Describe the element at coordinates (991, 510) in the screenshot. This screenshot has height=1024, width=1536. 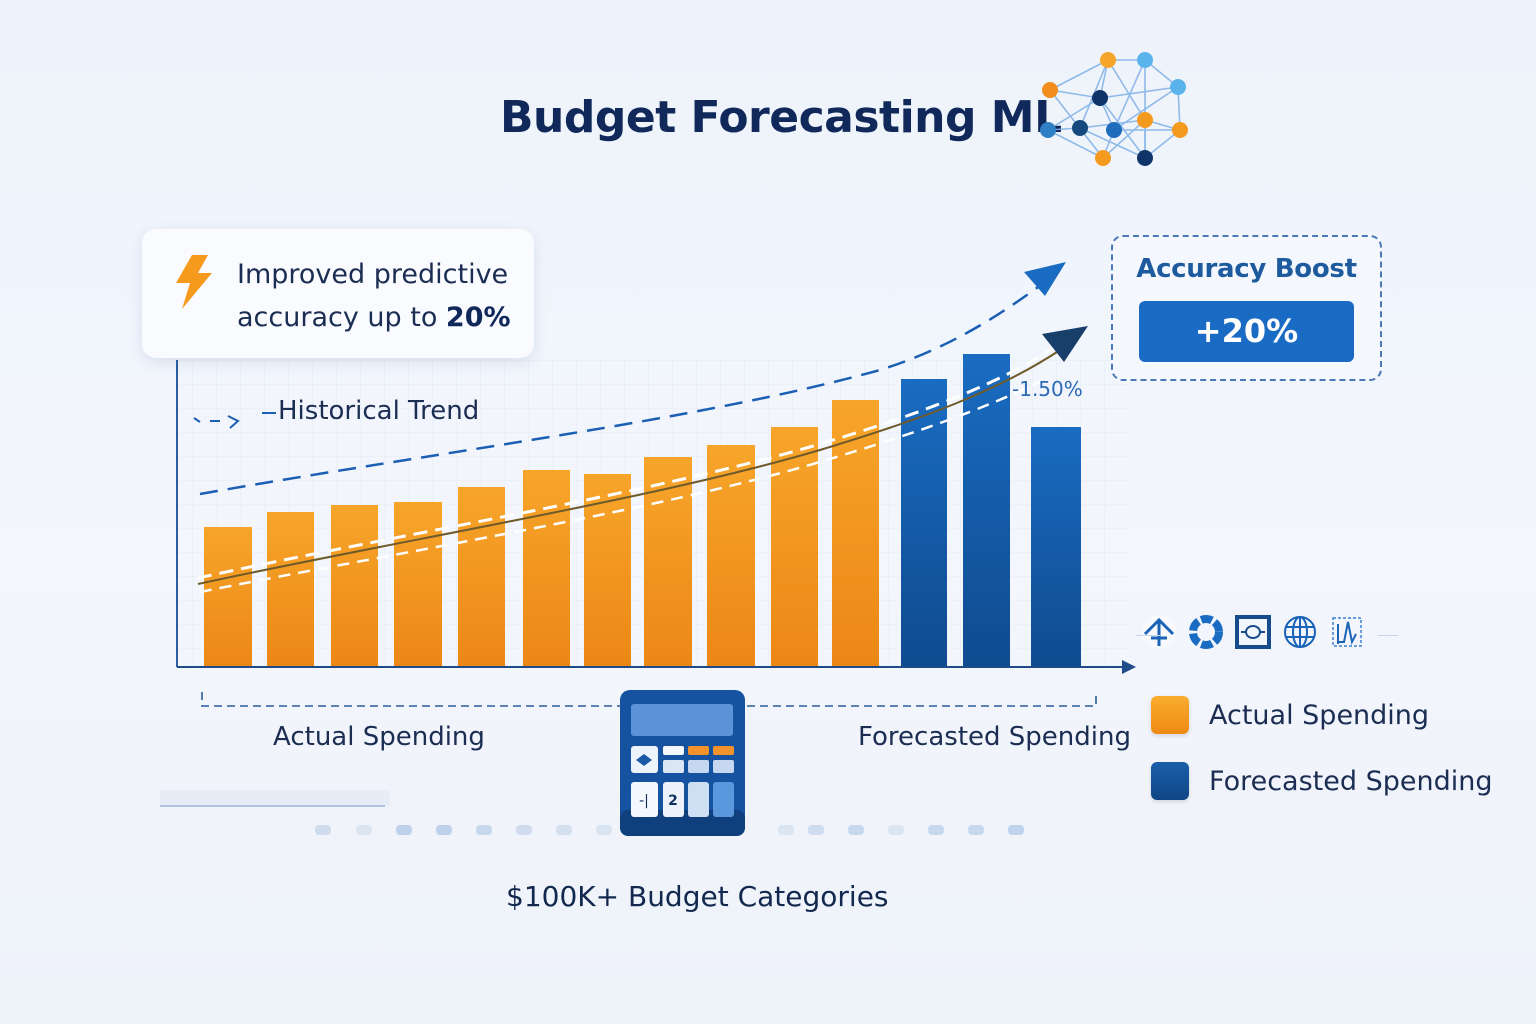
I see `forecast-bars` at that location.